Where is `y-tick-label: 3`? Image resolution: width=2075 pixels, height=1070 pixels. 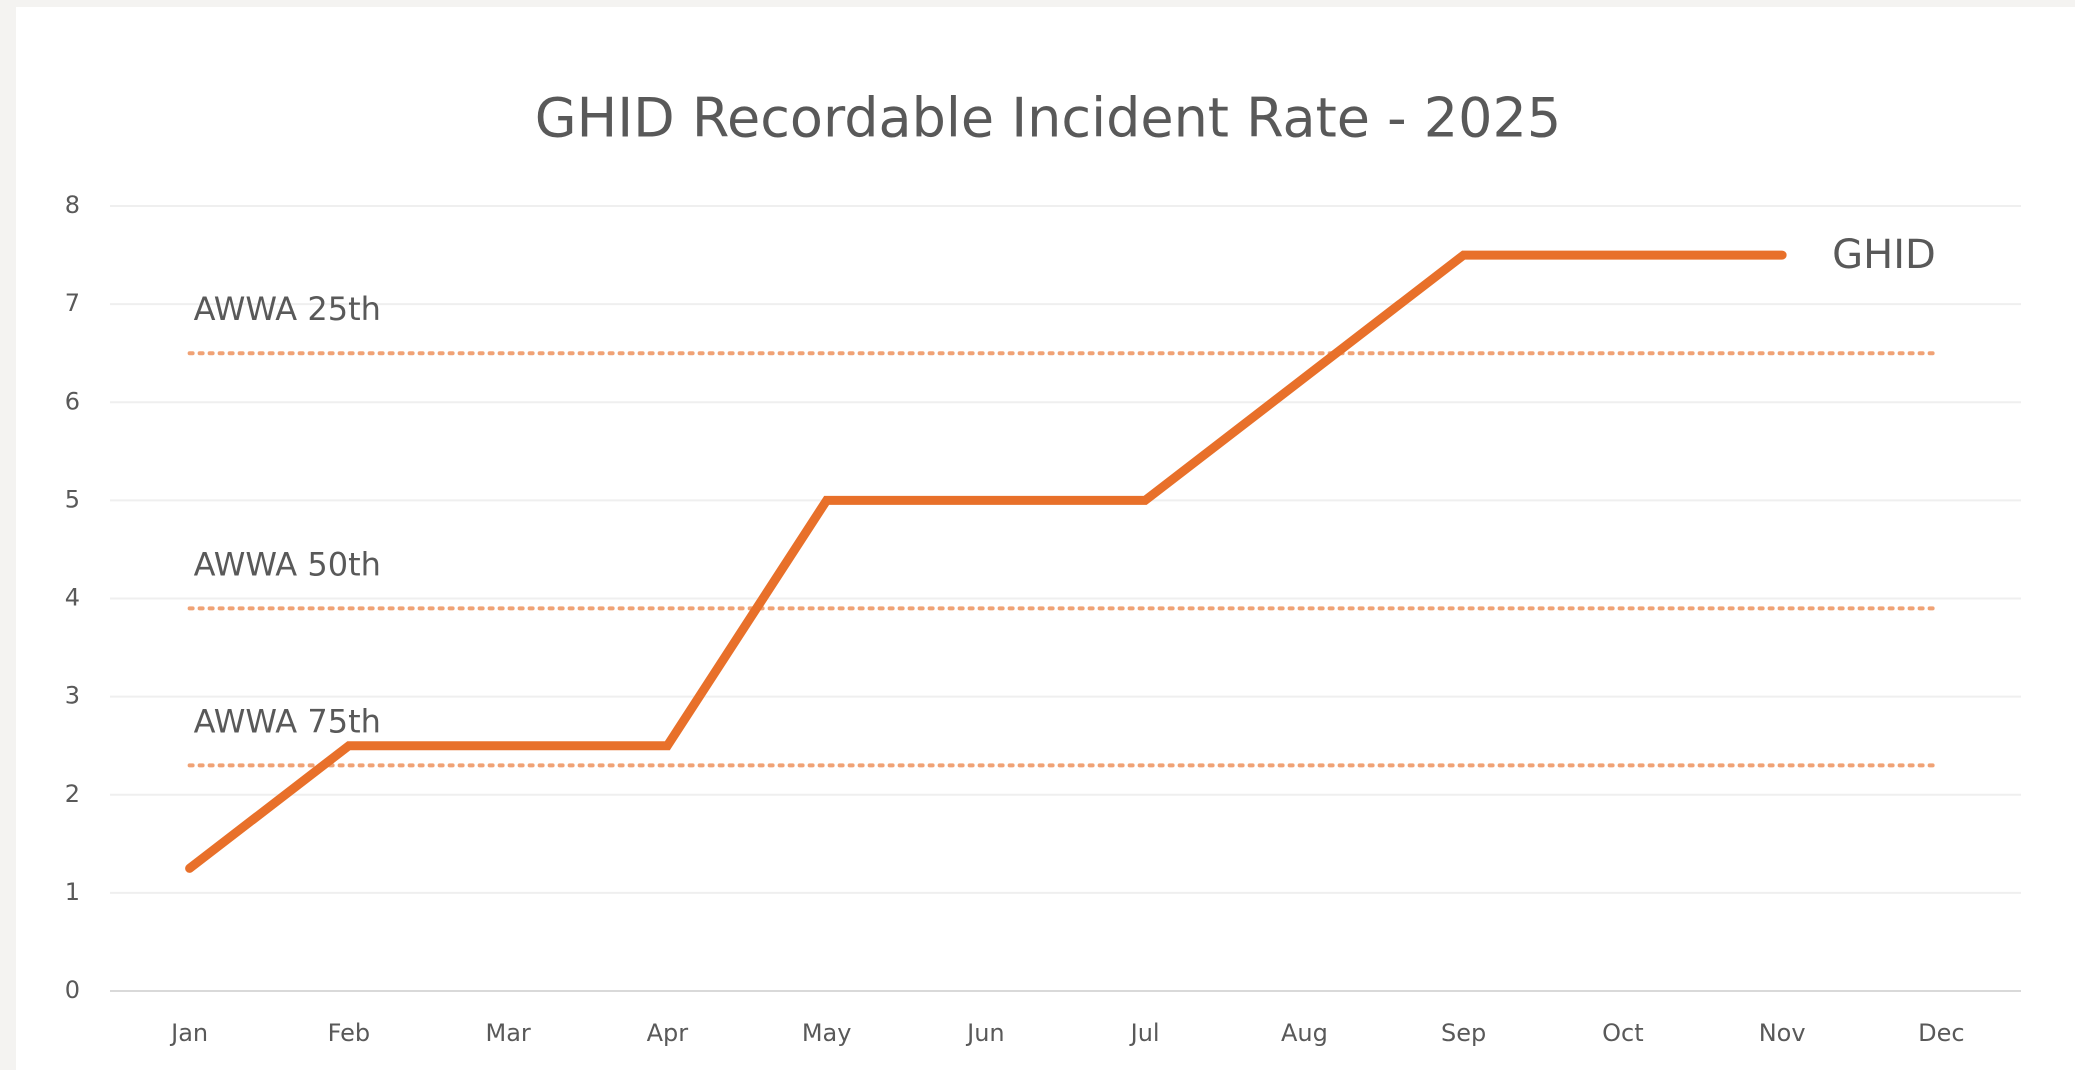 y-tick-label: 3 is located at coordinates (72, 696).